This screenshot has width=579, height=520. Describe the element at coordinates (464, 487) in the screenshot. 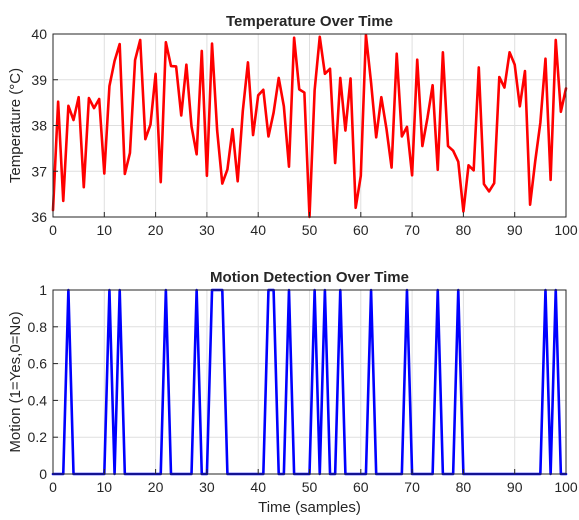

I see `motion-x-tick-label: 80` at that location.